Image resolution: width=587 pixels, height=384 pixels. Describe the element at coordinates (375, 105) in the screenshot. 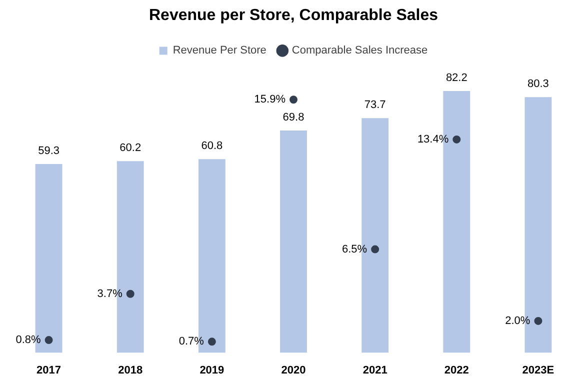

I see `data-label: 73.7` at that location.